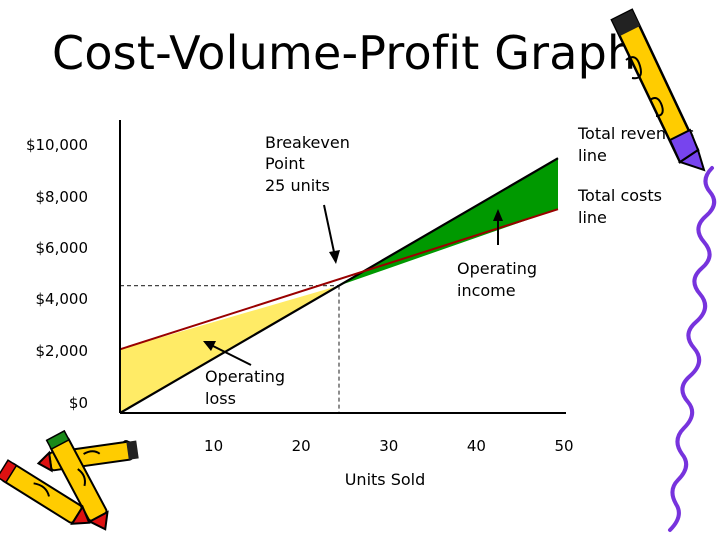  Describe the element at coordinates (301, 446) in the screenshot. I see `x-tick-label: 20` at that location.